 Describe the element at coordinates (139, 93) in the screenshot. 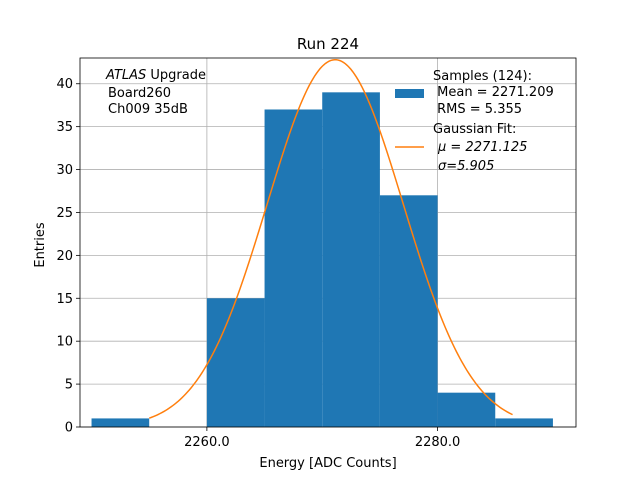

I see `annotation-line-2: Board260` at that location.